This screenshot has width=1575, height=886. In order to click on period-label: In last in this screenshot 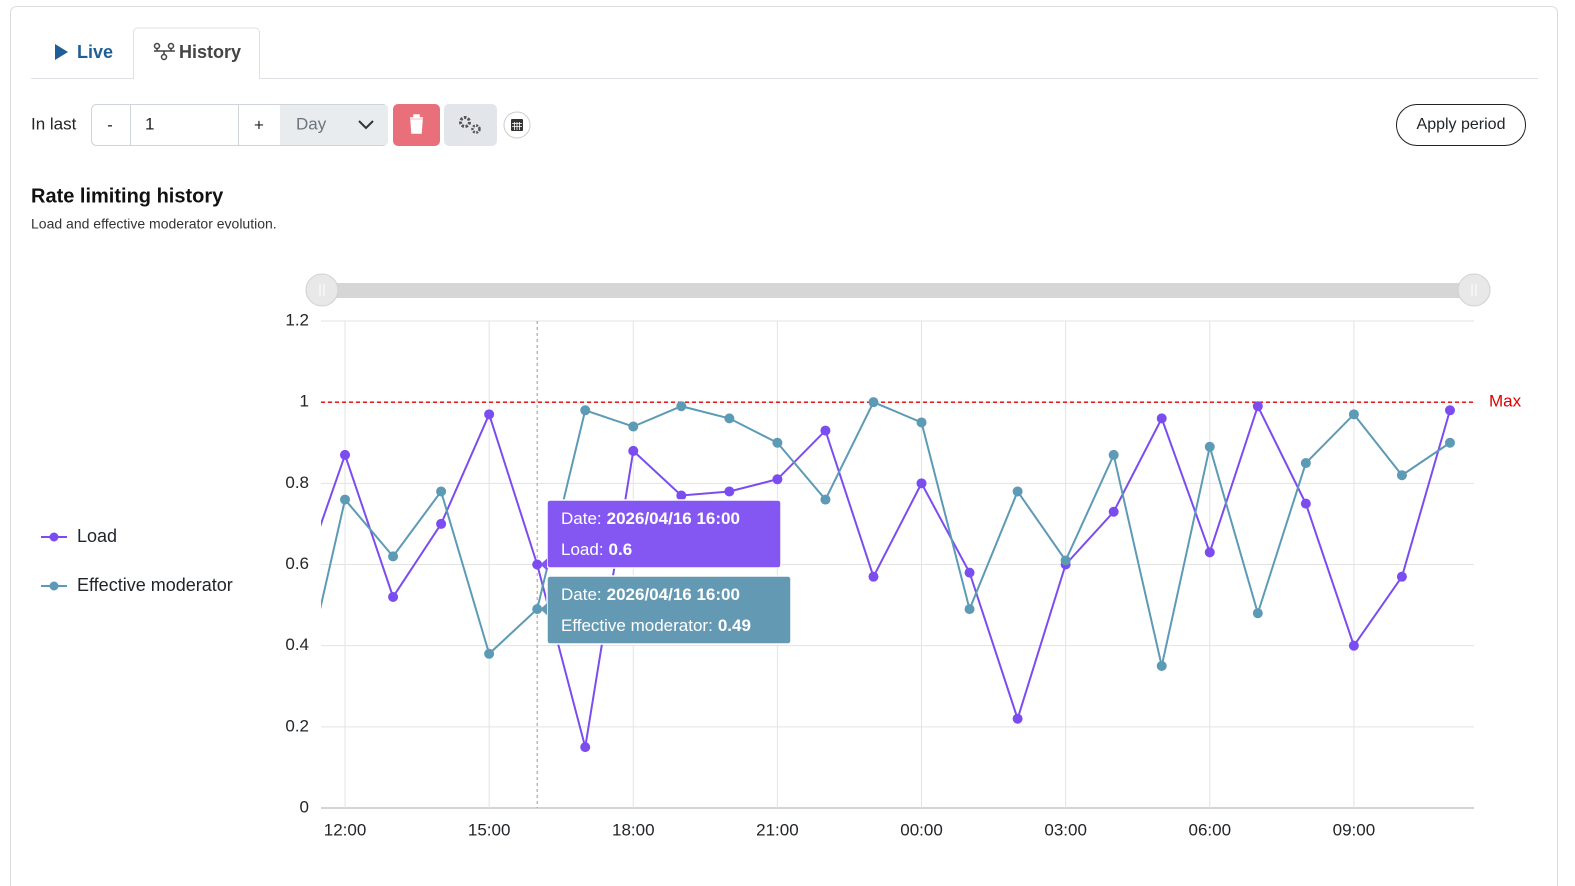, I will do `click(54, 123)`.